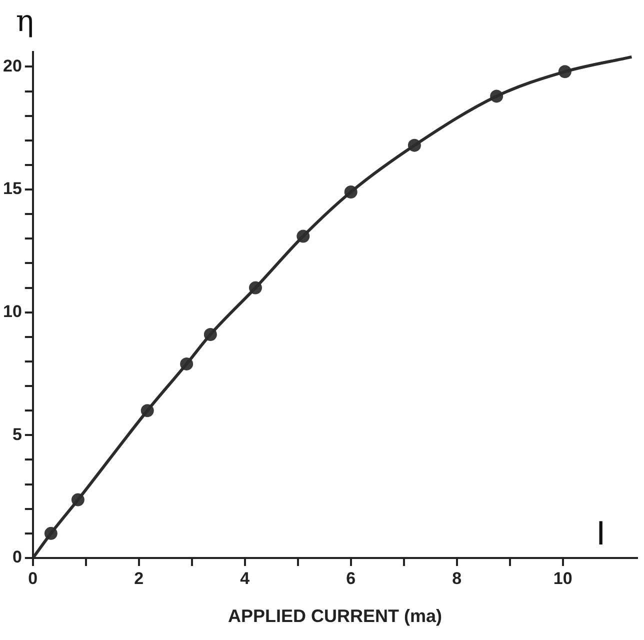  I want to click on x-tick-label: 4, so click(245, 578).